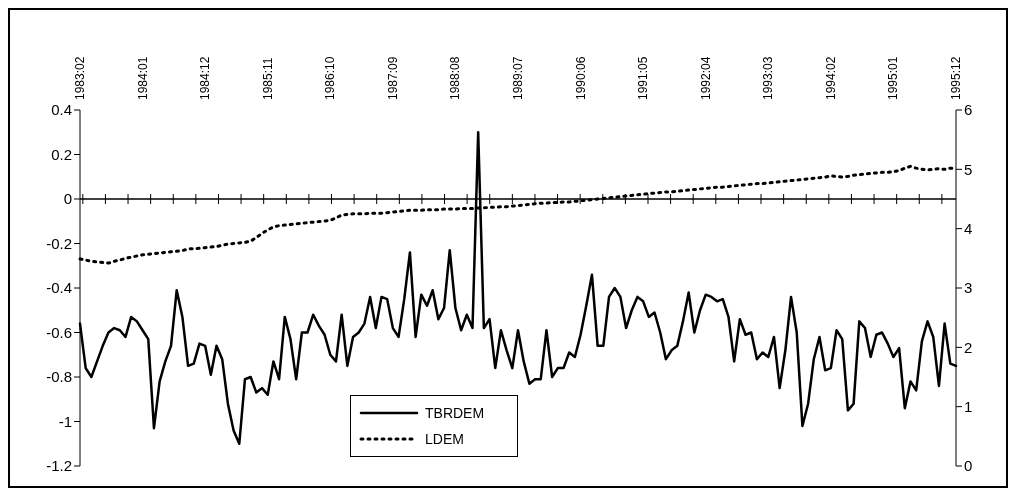 The image size is (1018, 498). Describe the element at coordinates (968, 228) in the screenshot. I see `y2-tick-label: 4` at that location.